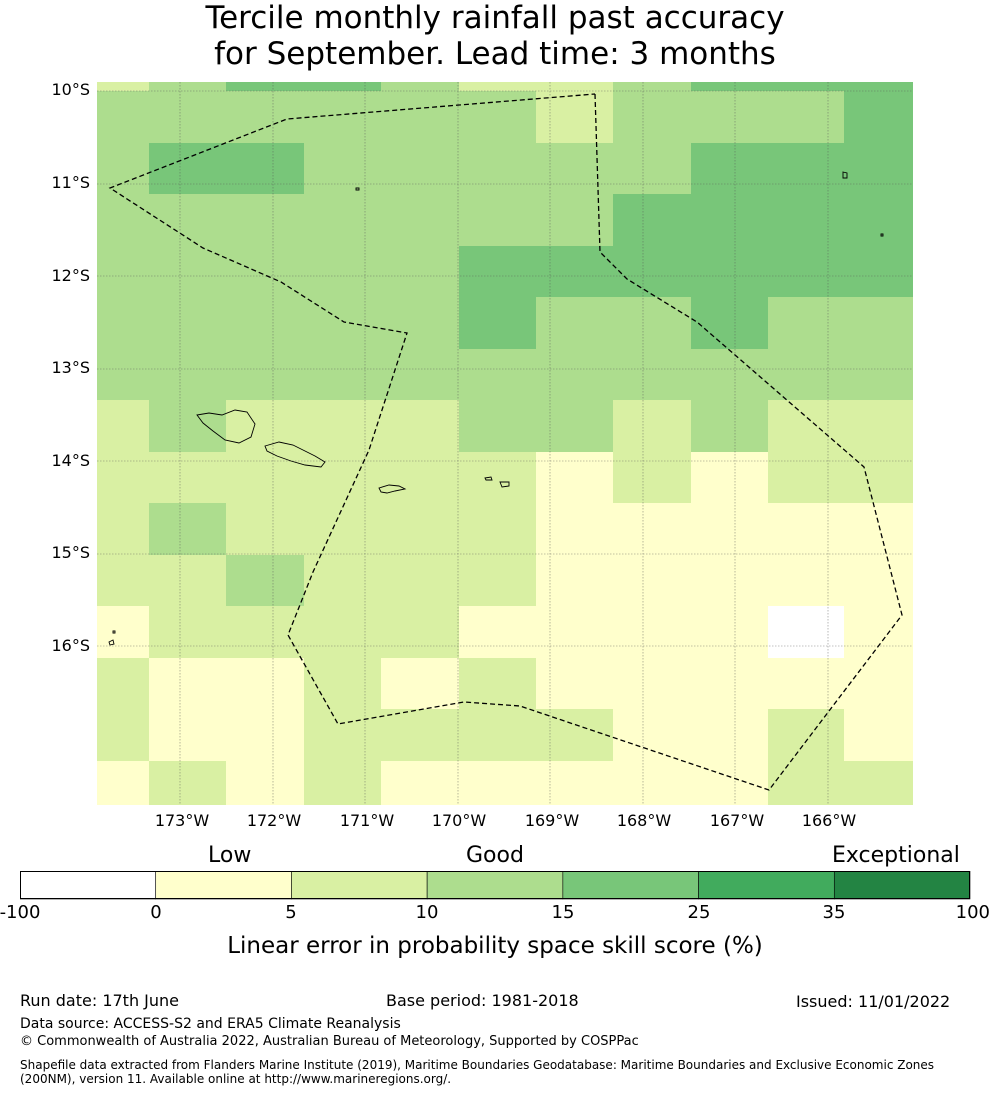 The image size is (990, 1095). Describe the element at coordinates (20, 912) in the screenshot. I see `cb-tick-minus100: -100` at that location.